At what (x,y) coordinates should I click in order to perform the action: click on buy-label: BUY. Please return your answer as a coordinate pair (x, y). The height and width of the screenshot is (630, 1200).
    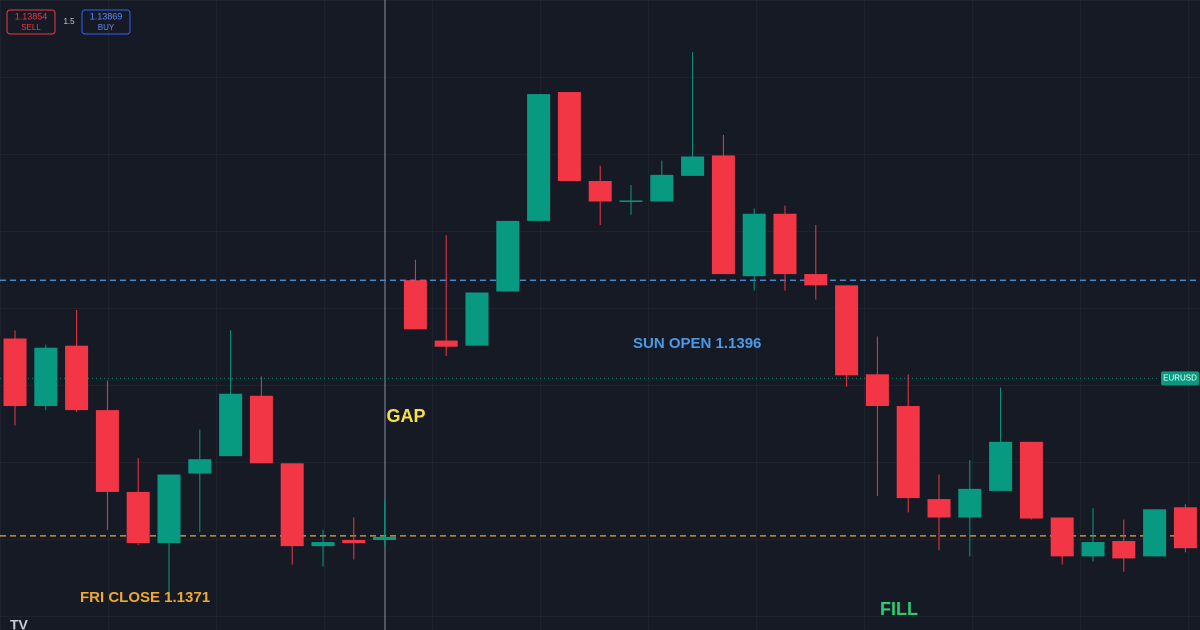
    Looking at the image, I should click on (106, 27).